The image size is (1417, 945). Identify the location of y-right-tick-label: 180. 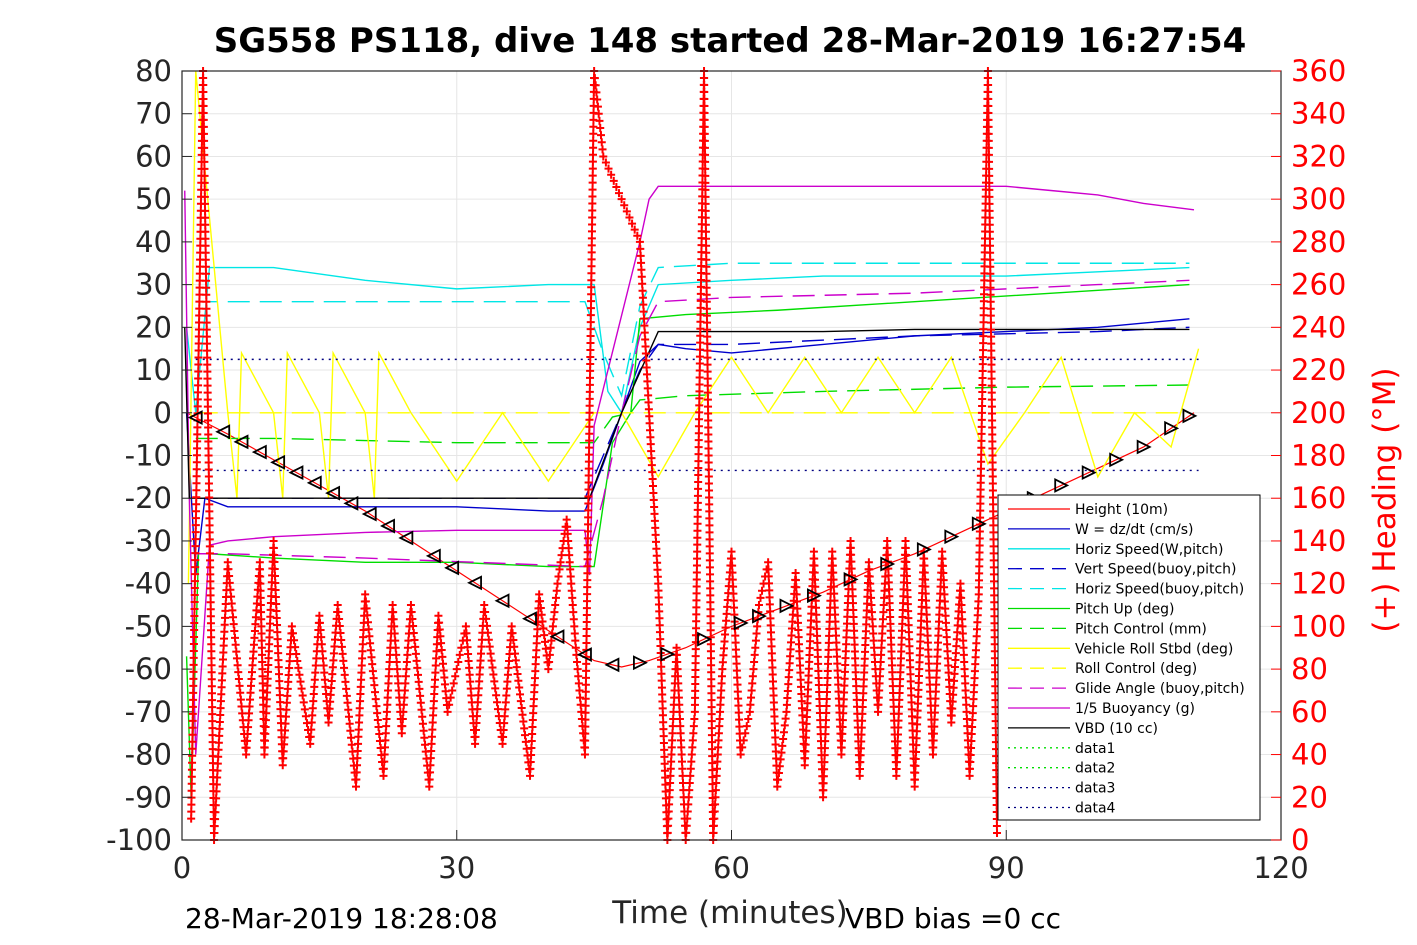
(1318, 456).